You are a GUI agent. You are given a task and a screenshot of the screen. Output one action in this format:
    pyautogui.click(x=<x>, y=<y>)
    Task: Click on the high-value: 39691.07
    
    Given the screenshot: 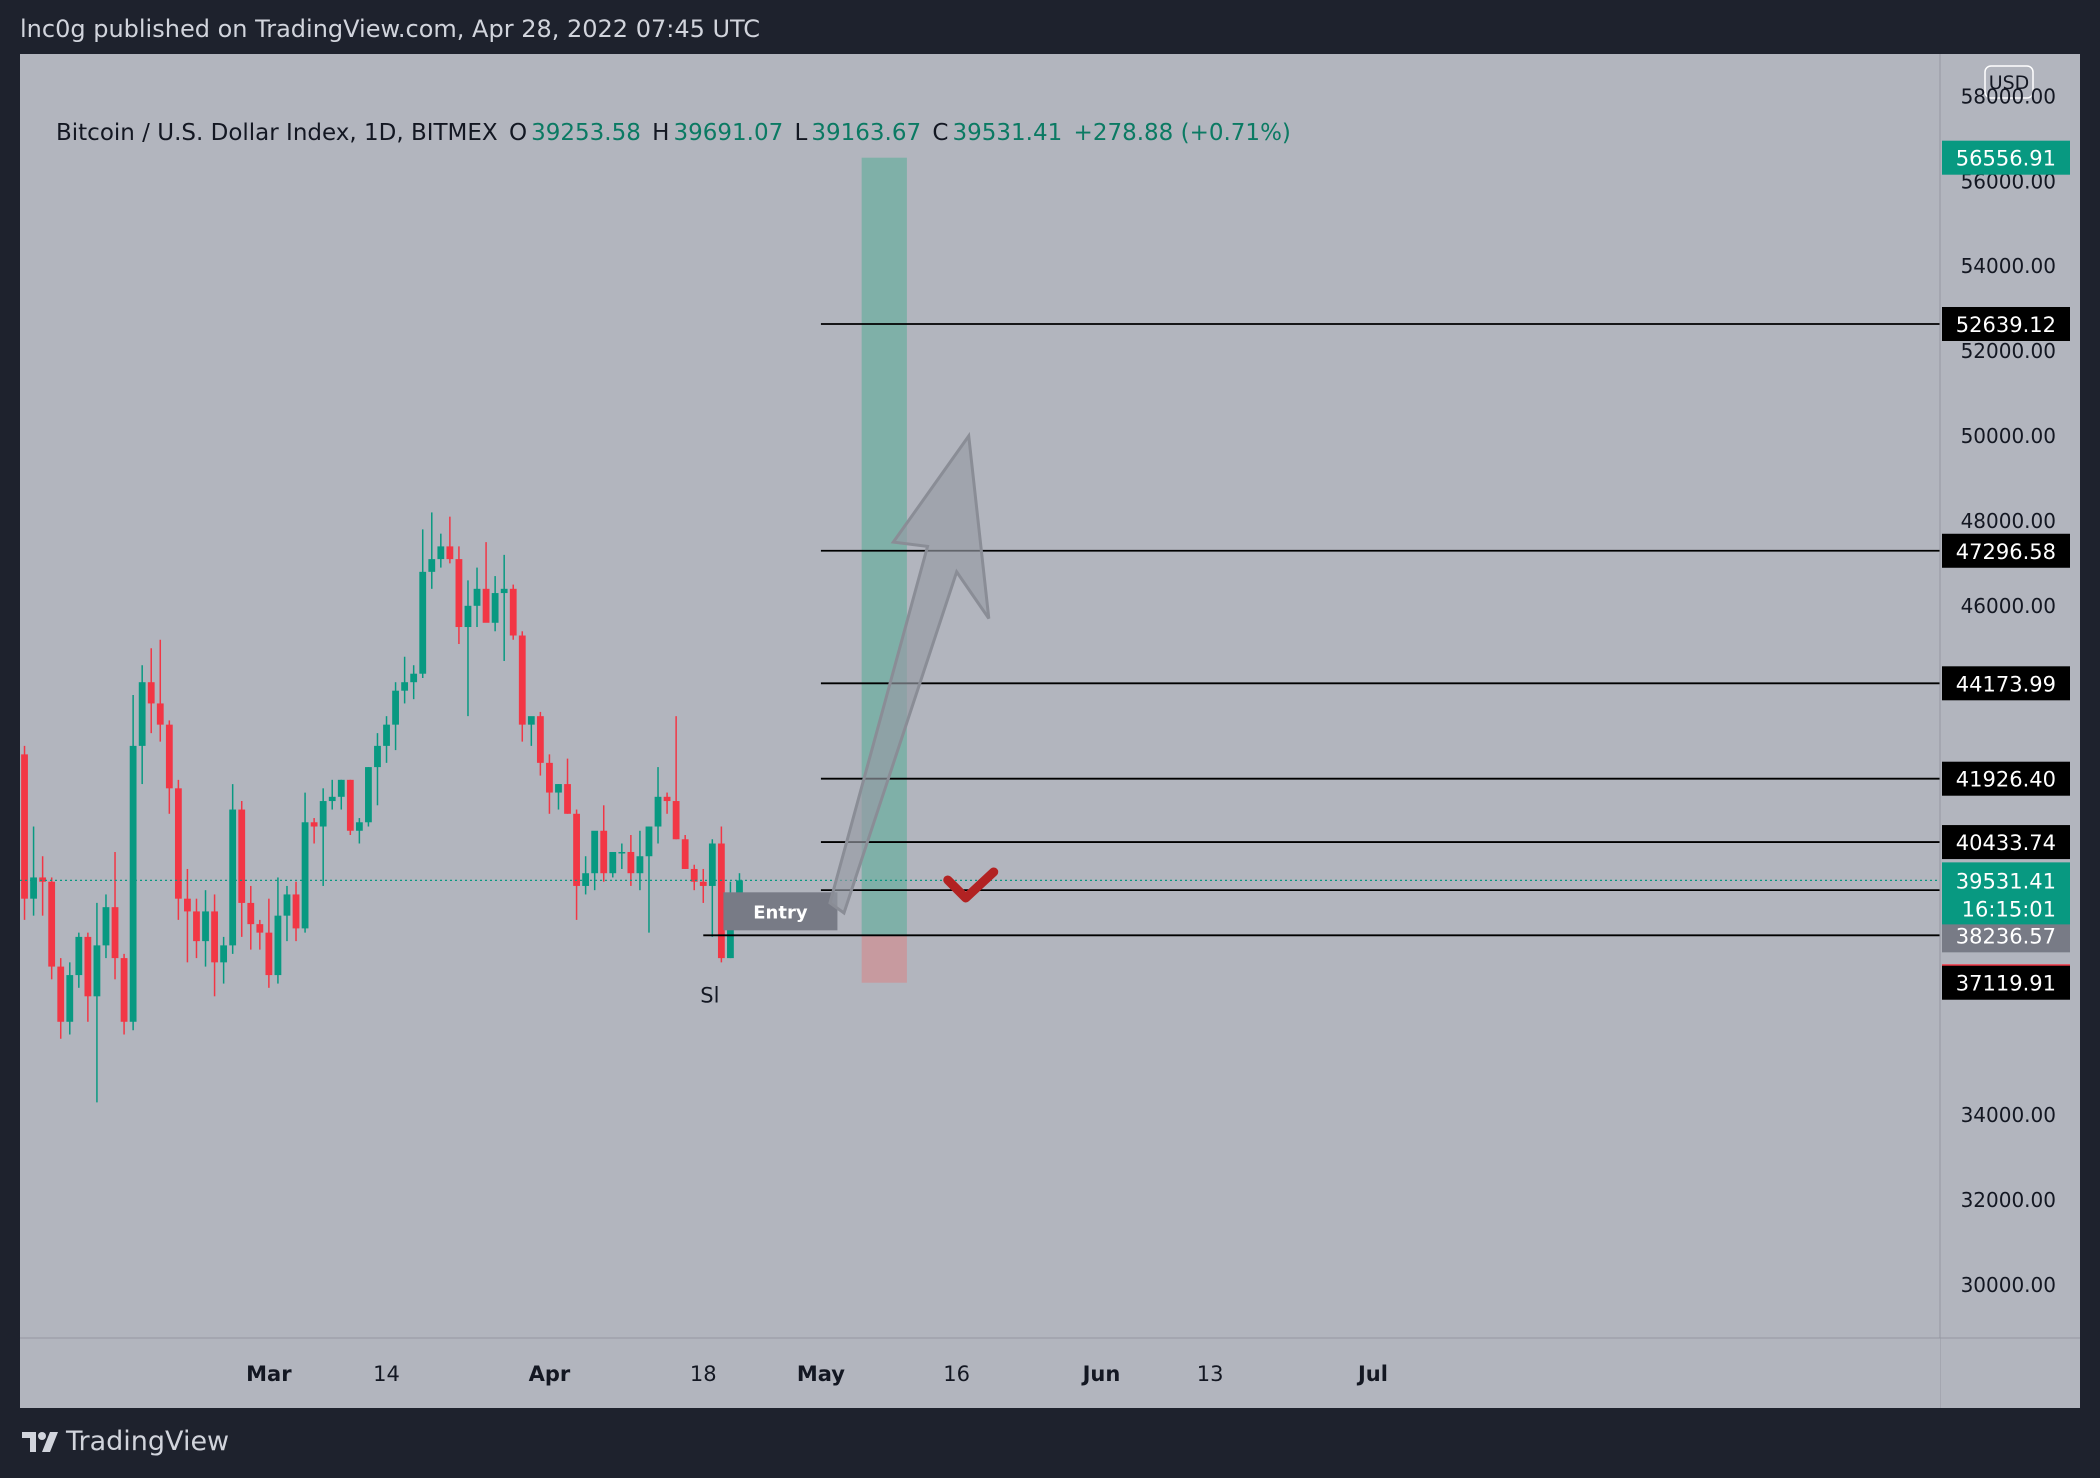 What is the action you would take?
    pyautogui.click(x=728, y=133)
    